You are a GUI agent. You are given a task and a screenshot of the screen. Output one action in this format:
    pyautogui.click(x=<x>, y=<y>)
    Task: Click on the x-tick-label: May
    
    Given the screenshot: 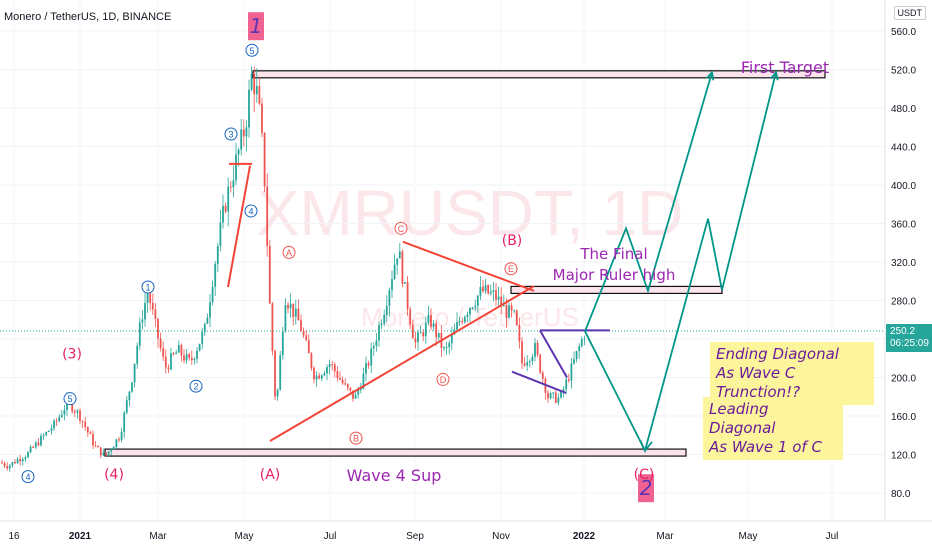 What is the action you would take?
    pyautogui.click(x=244, y=536)
    